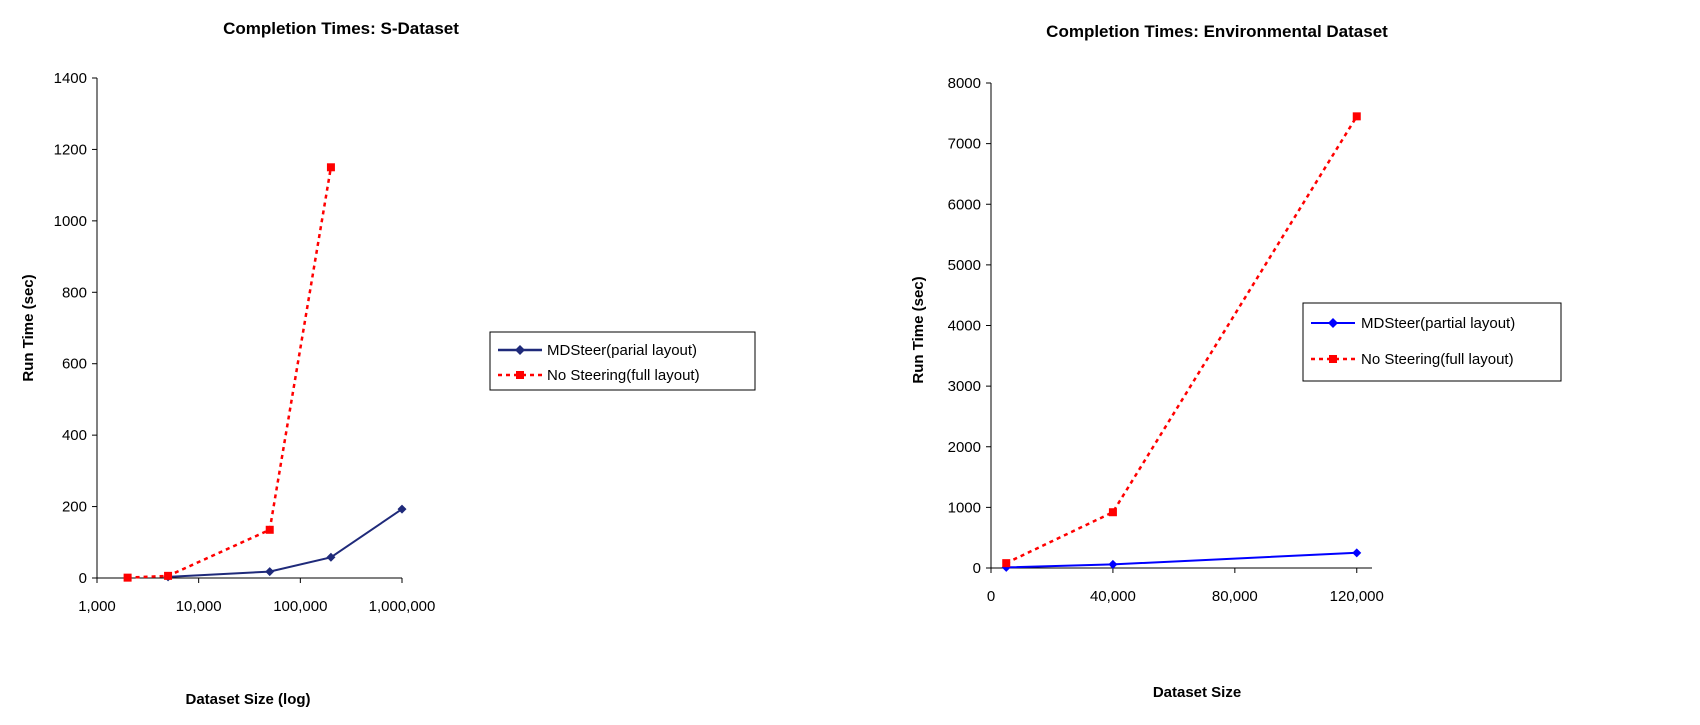 Image resolution: width=1700 pixels, height=725 pixels. Describe the element at coordinates (964, 447) in the screenshot. I see `y-tick-label: 2000` at that location.